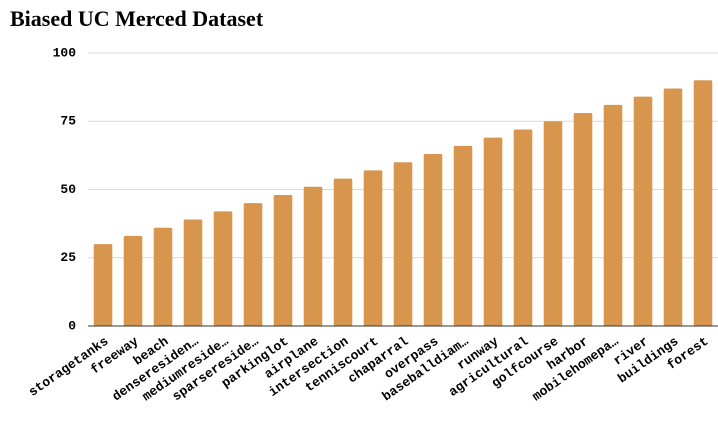  Describe the element at coordinates (72, 325) in the screenshot. I see `y-tick-label: 0` at that location.